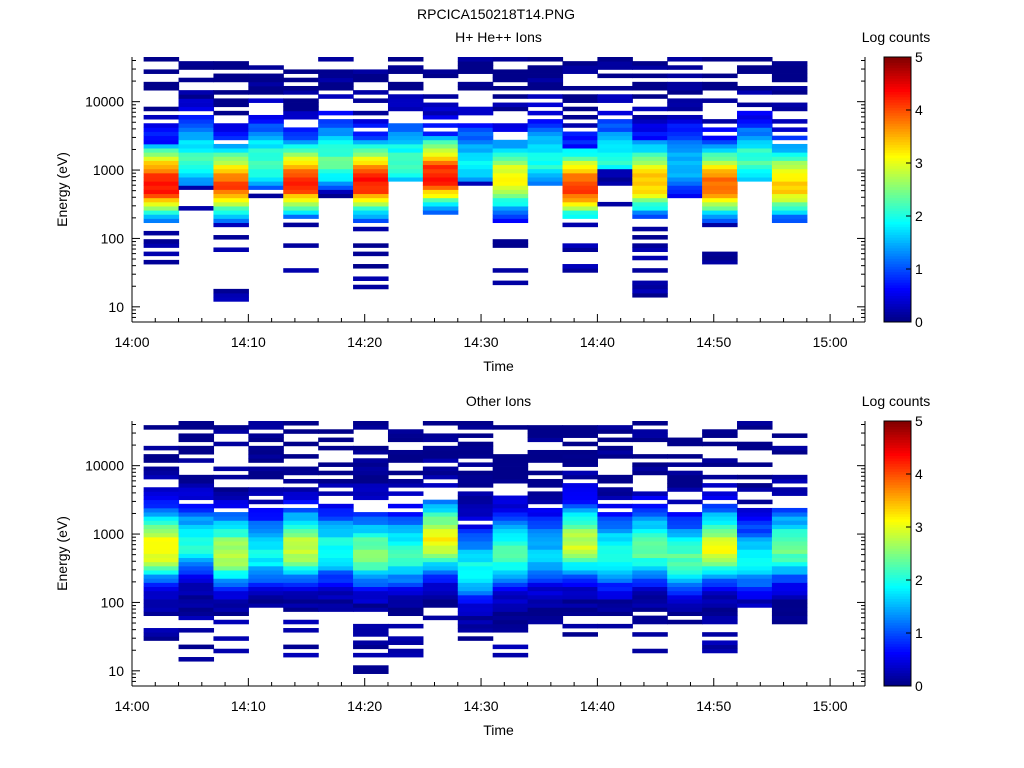 The image size is (1024, 768). I want to click on colorbar-tick-label: 1, so click(919, 269).